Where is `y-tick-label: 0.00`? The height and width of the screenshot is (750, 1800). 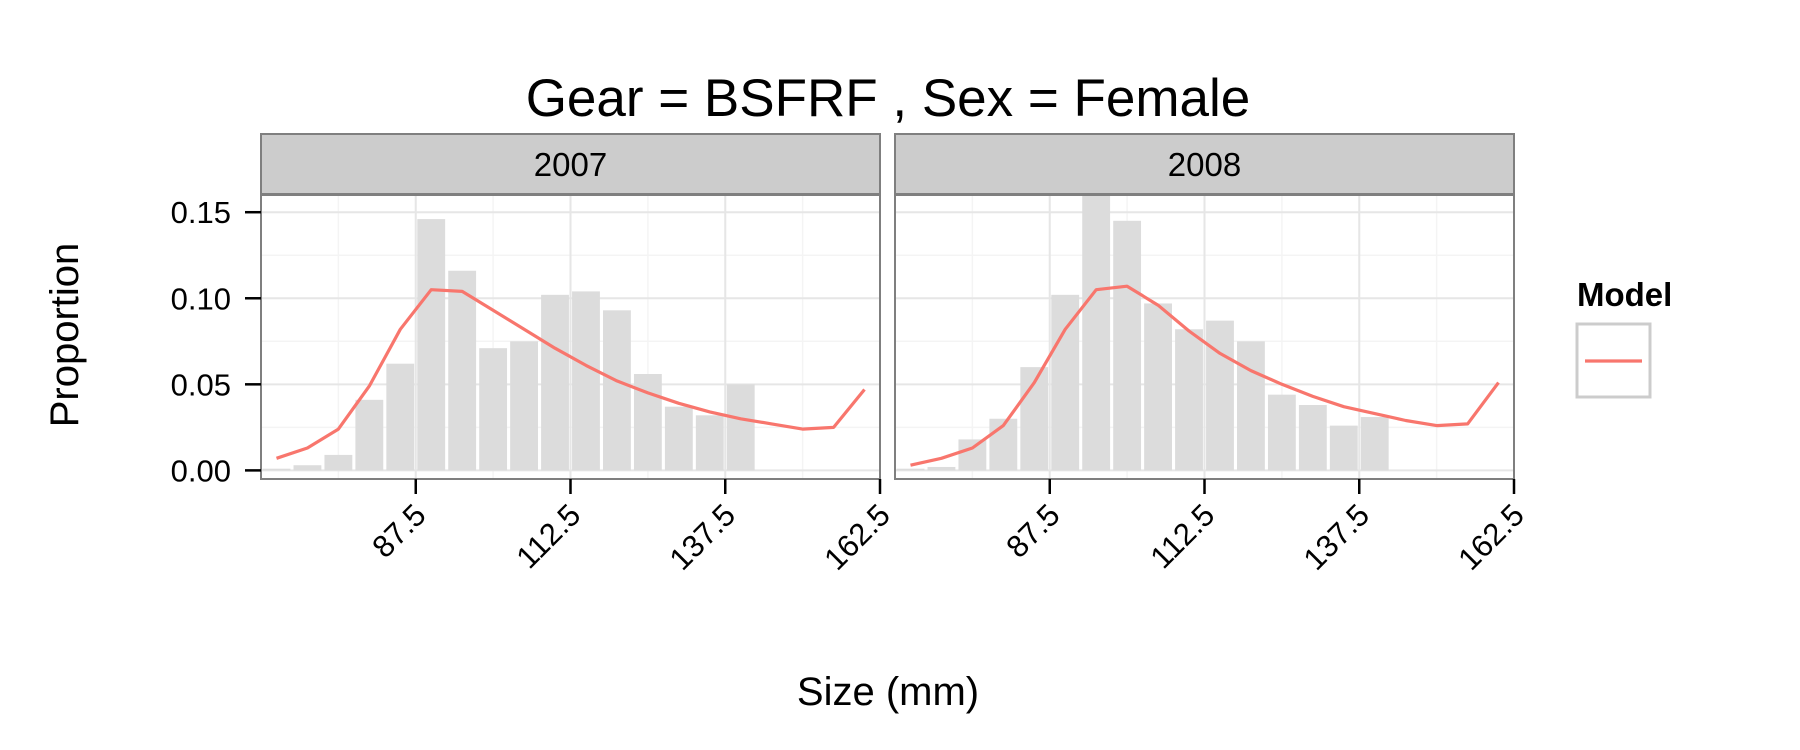 y-tick-label: 0.00 is located at coordinates (201, 470).